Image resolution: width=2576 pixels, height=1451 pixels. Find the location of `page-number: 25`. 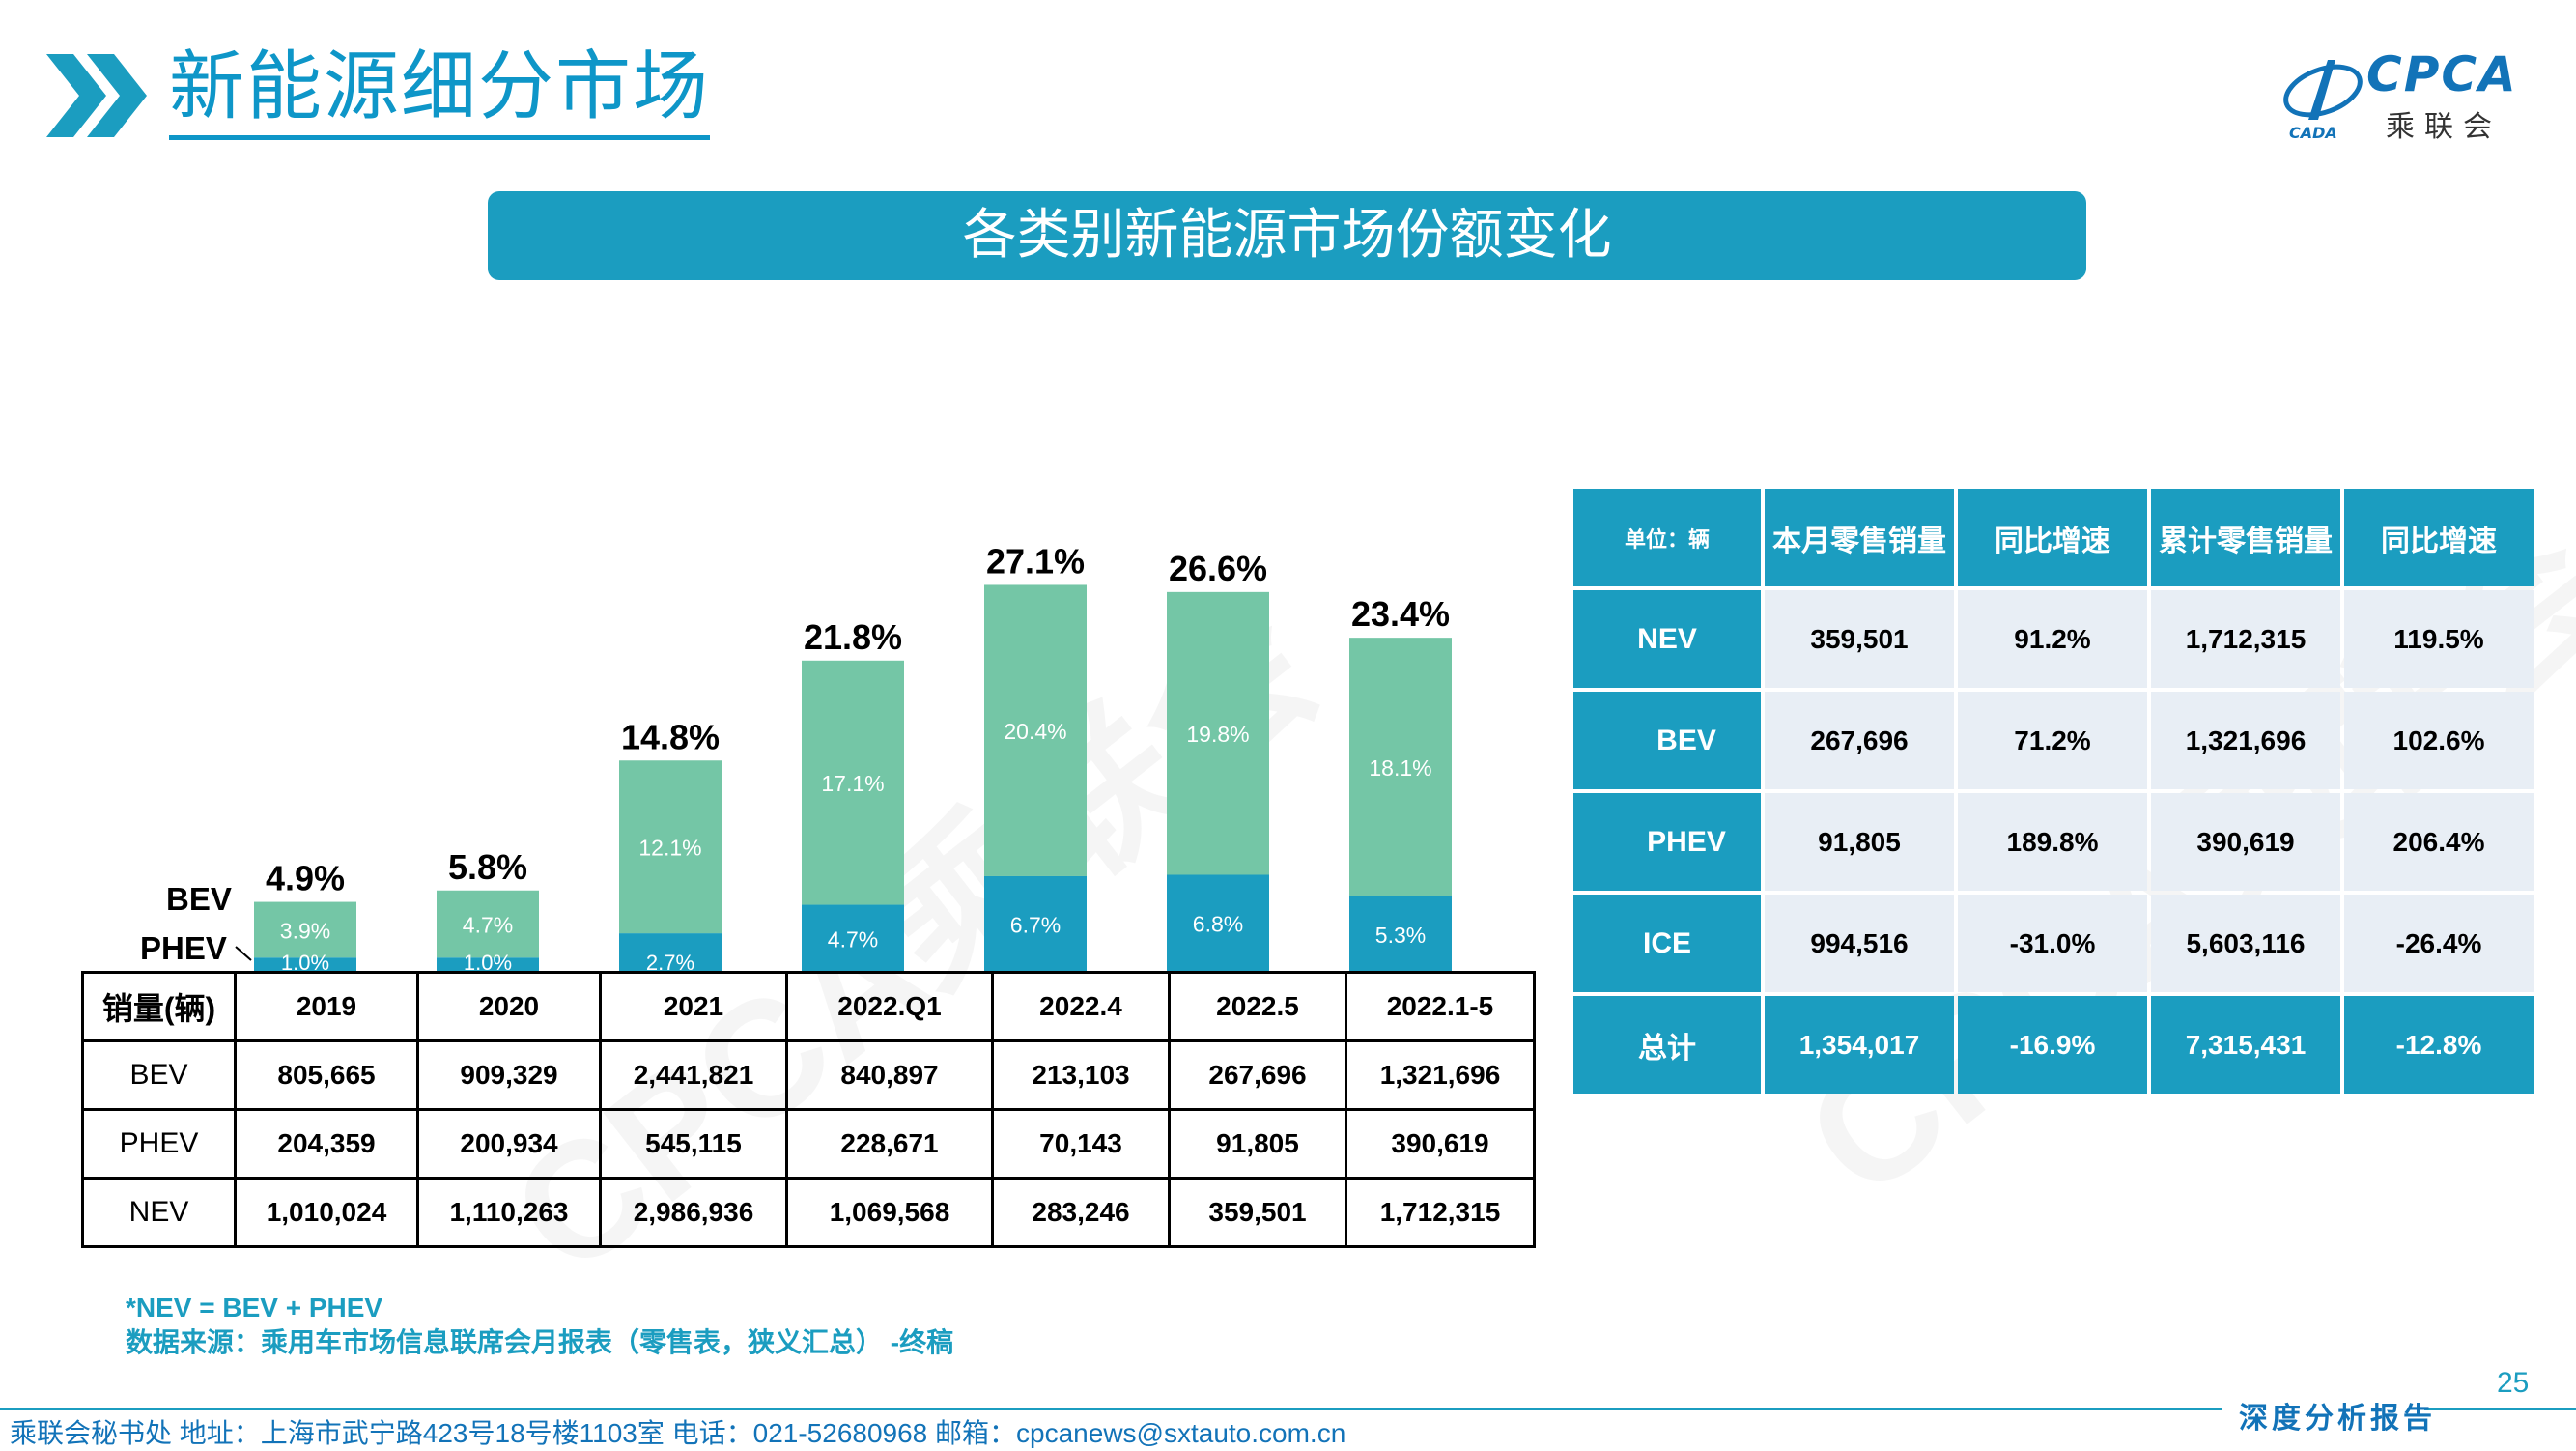

page-number: 25 is located at coordinates (2513, 1383).